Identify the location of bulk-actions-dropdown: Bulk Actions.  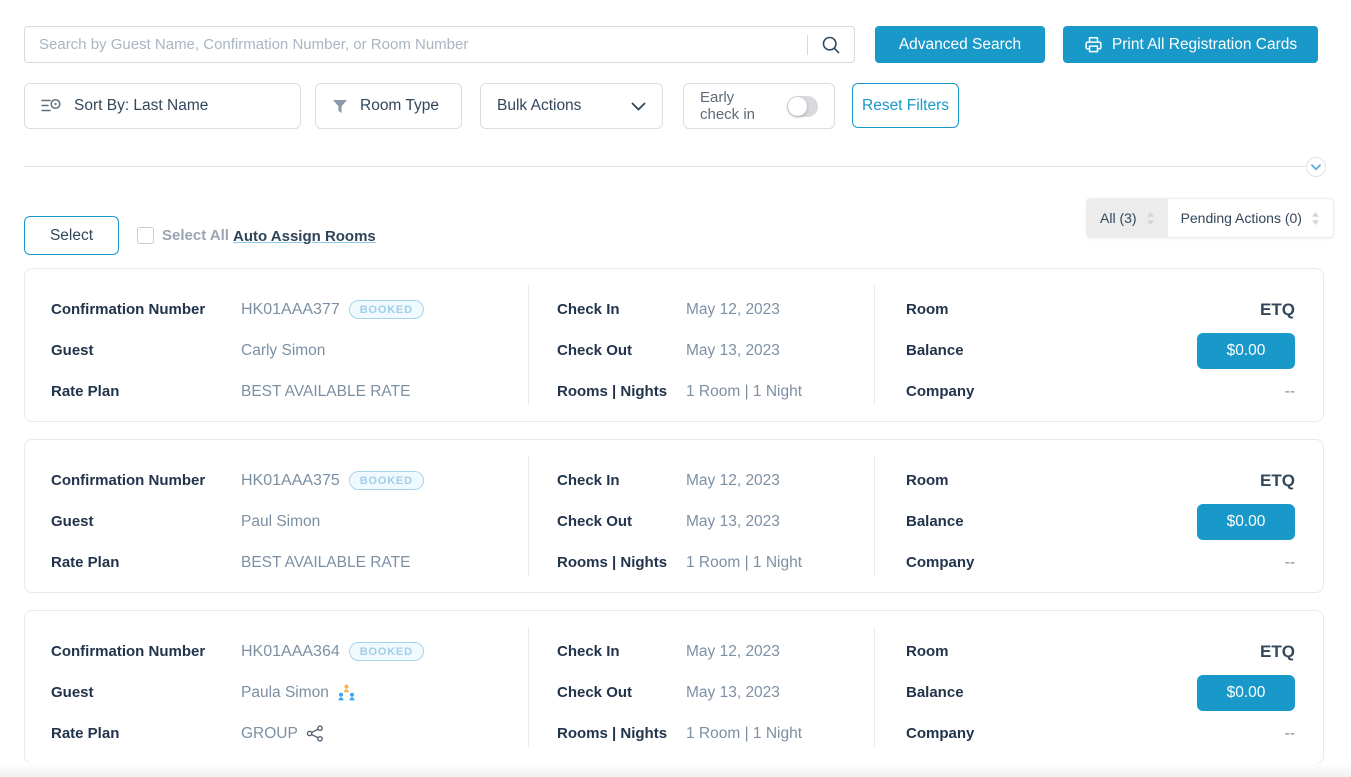
(571, 106).